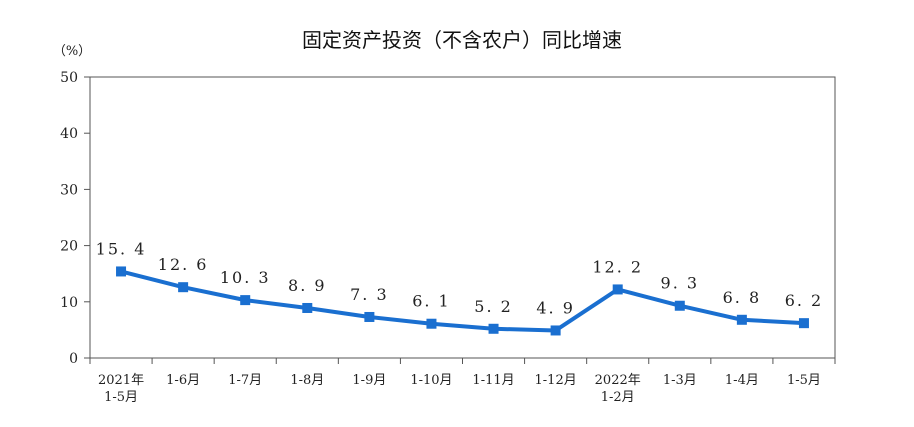 The width and height of the screenshot is (914, 427). I want to click on x-tick-label: 1-4月, so click(742, 380).